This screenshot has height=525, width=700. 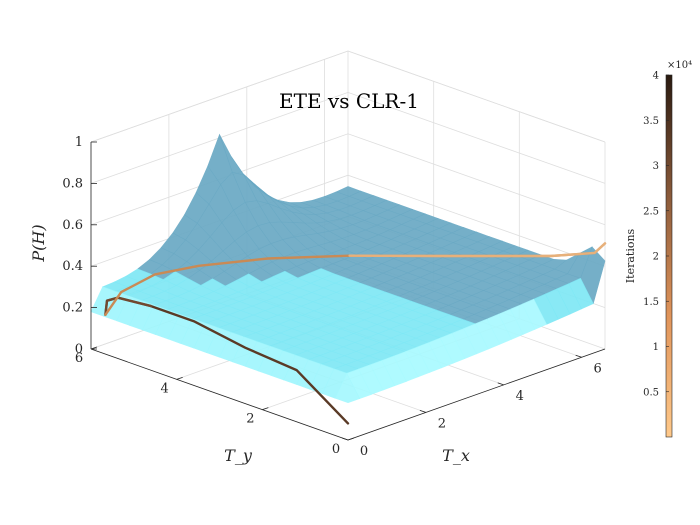 I want to click on colorbar-tick-label: 2, so click(x=656, y=257).